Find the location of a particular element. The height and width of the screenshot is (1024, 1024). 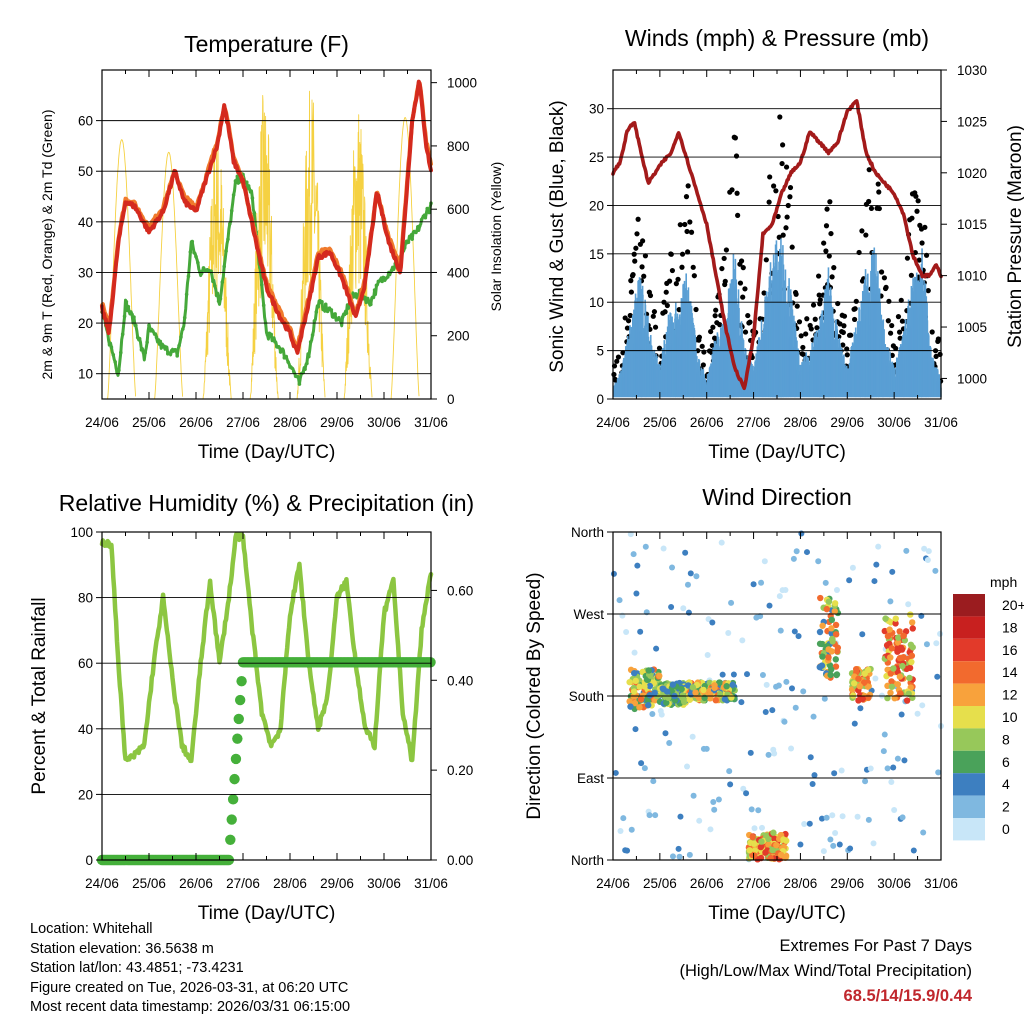

y-tick-label: 80 is located at coordinates (85, 598).